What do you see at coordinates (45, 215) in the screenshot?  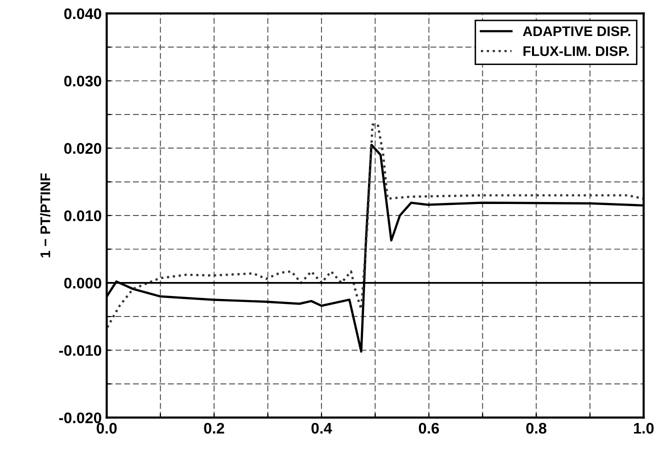 I see `y-axis-title: 1 − PT/PTINF` at bounding box center [45, 215].